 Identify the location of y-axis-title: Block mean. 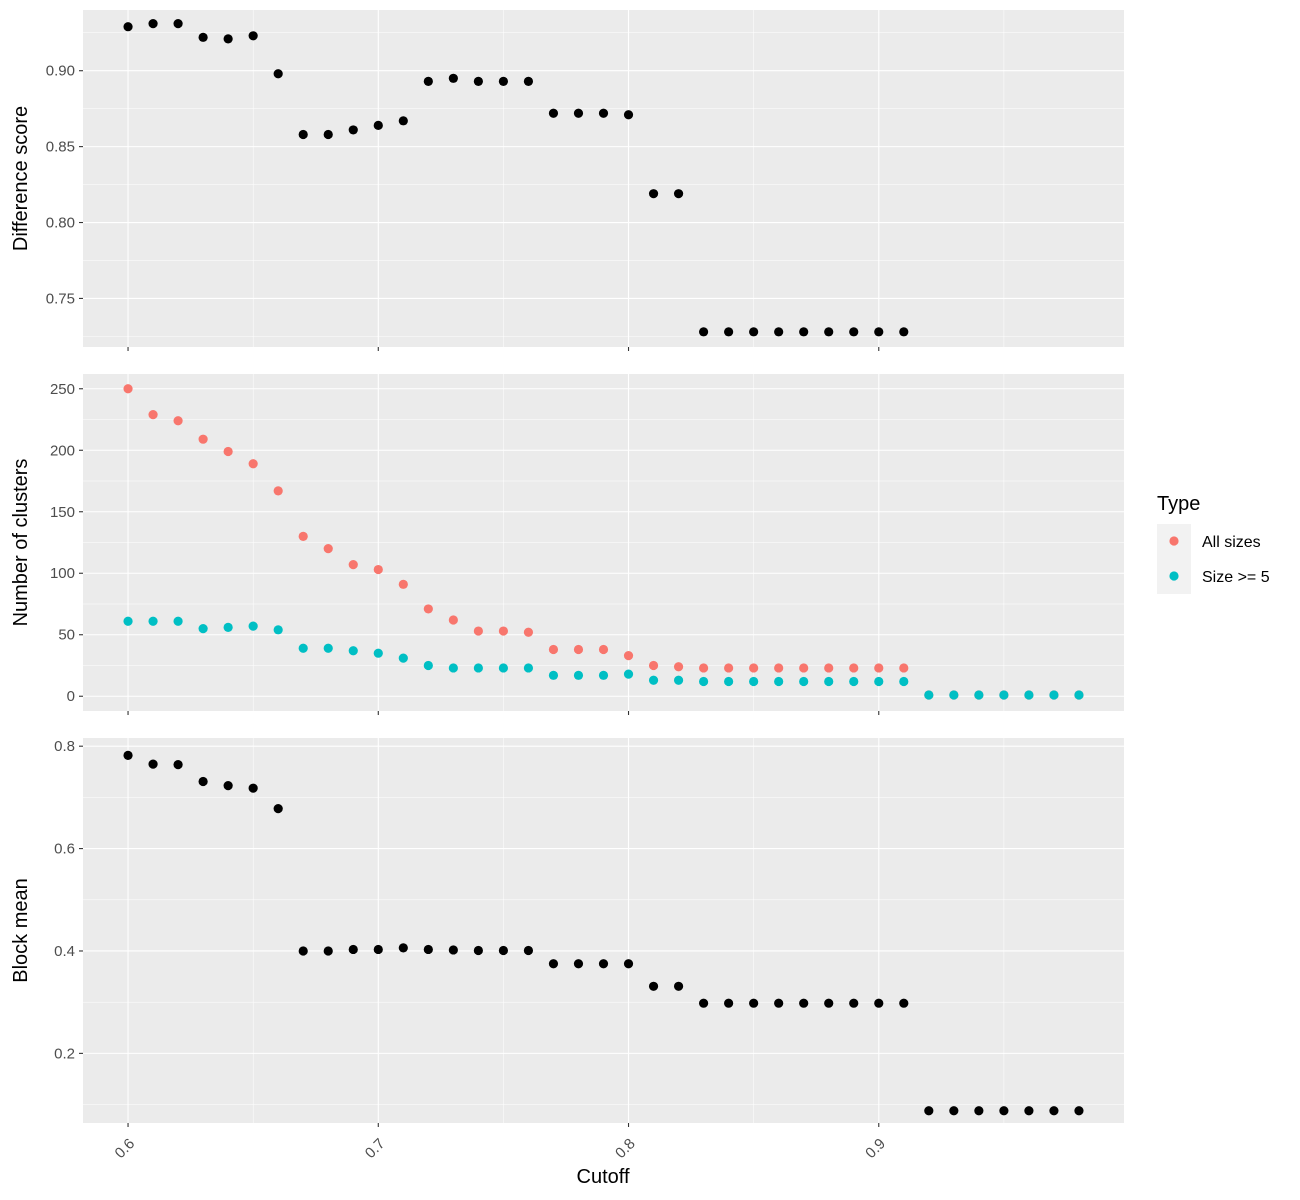
(21, 930).